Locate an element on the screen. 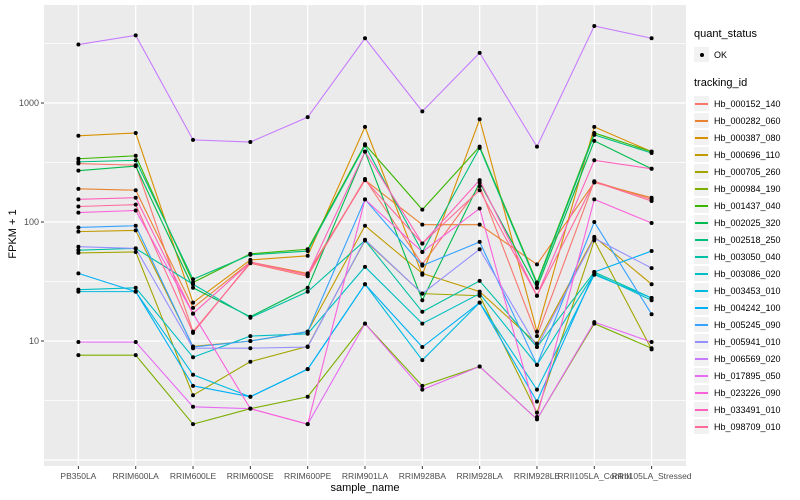  x-tick-label: RRIM928LE is located at coordinates (537, 476).